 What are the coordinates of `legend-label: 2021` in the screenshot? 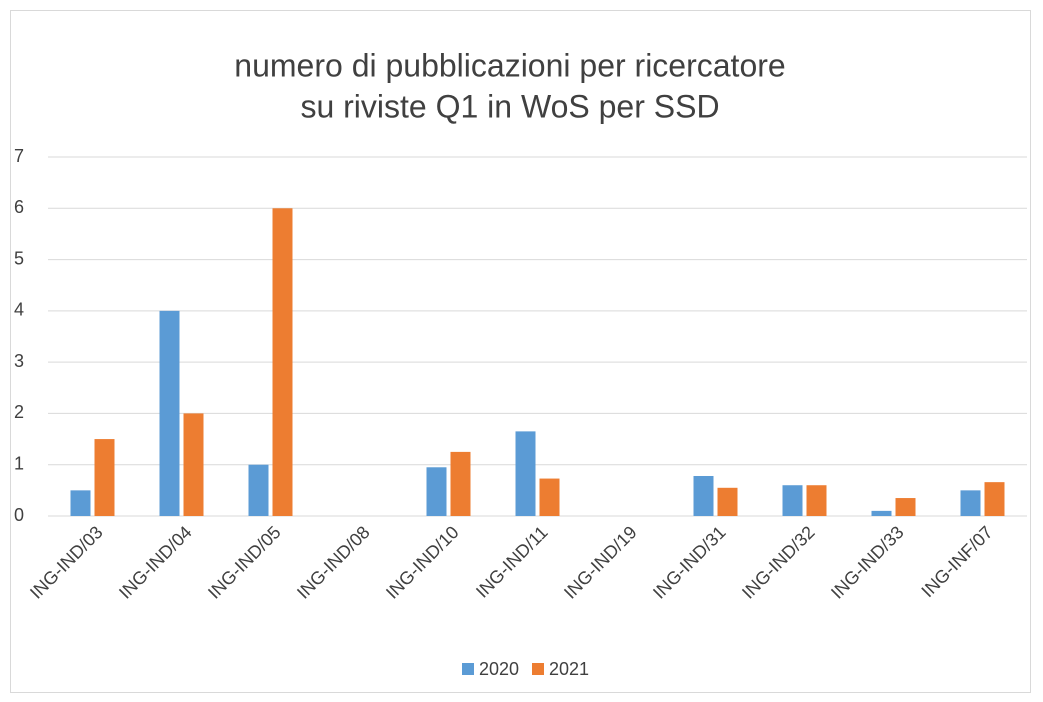 It's located at (569, 669).